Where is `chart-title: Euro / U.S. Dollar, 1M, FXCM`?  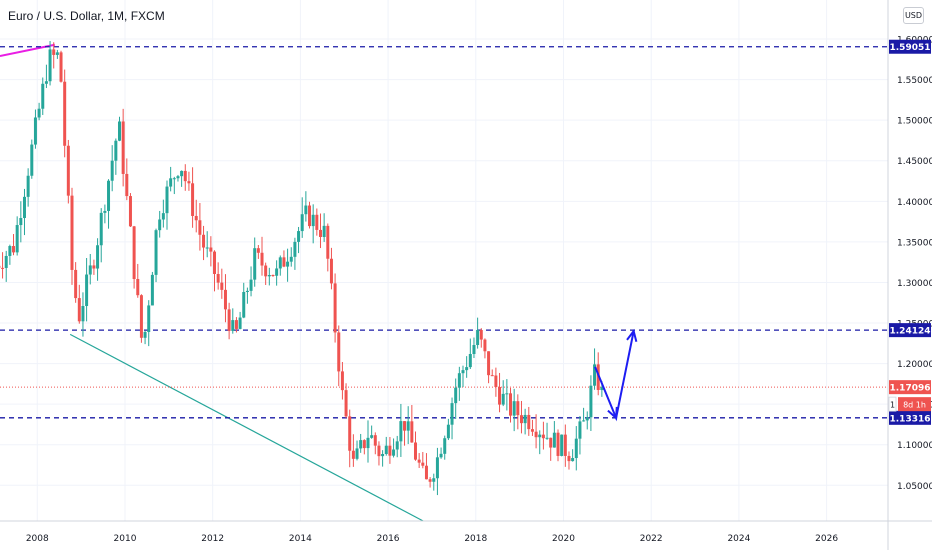 chart-title: Euro / U.S. Dollar, 1M, FXCM is located at coordinates (86, 16).